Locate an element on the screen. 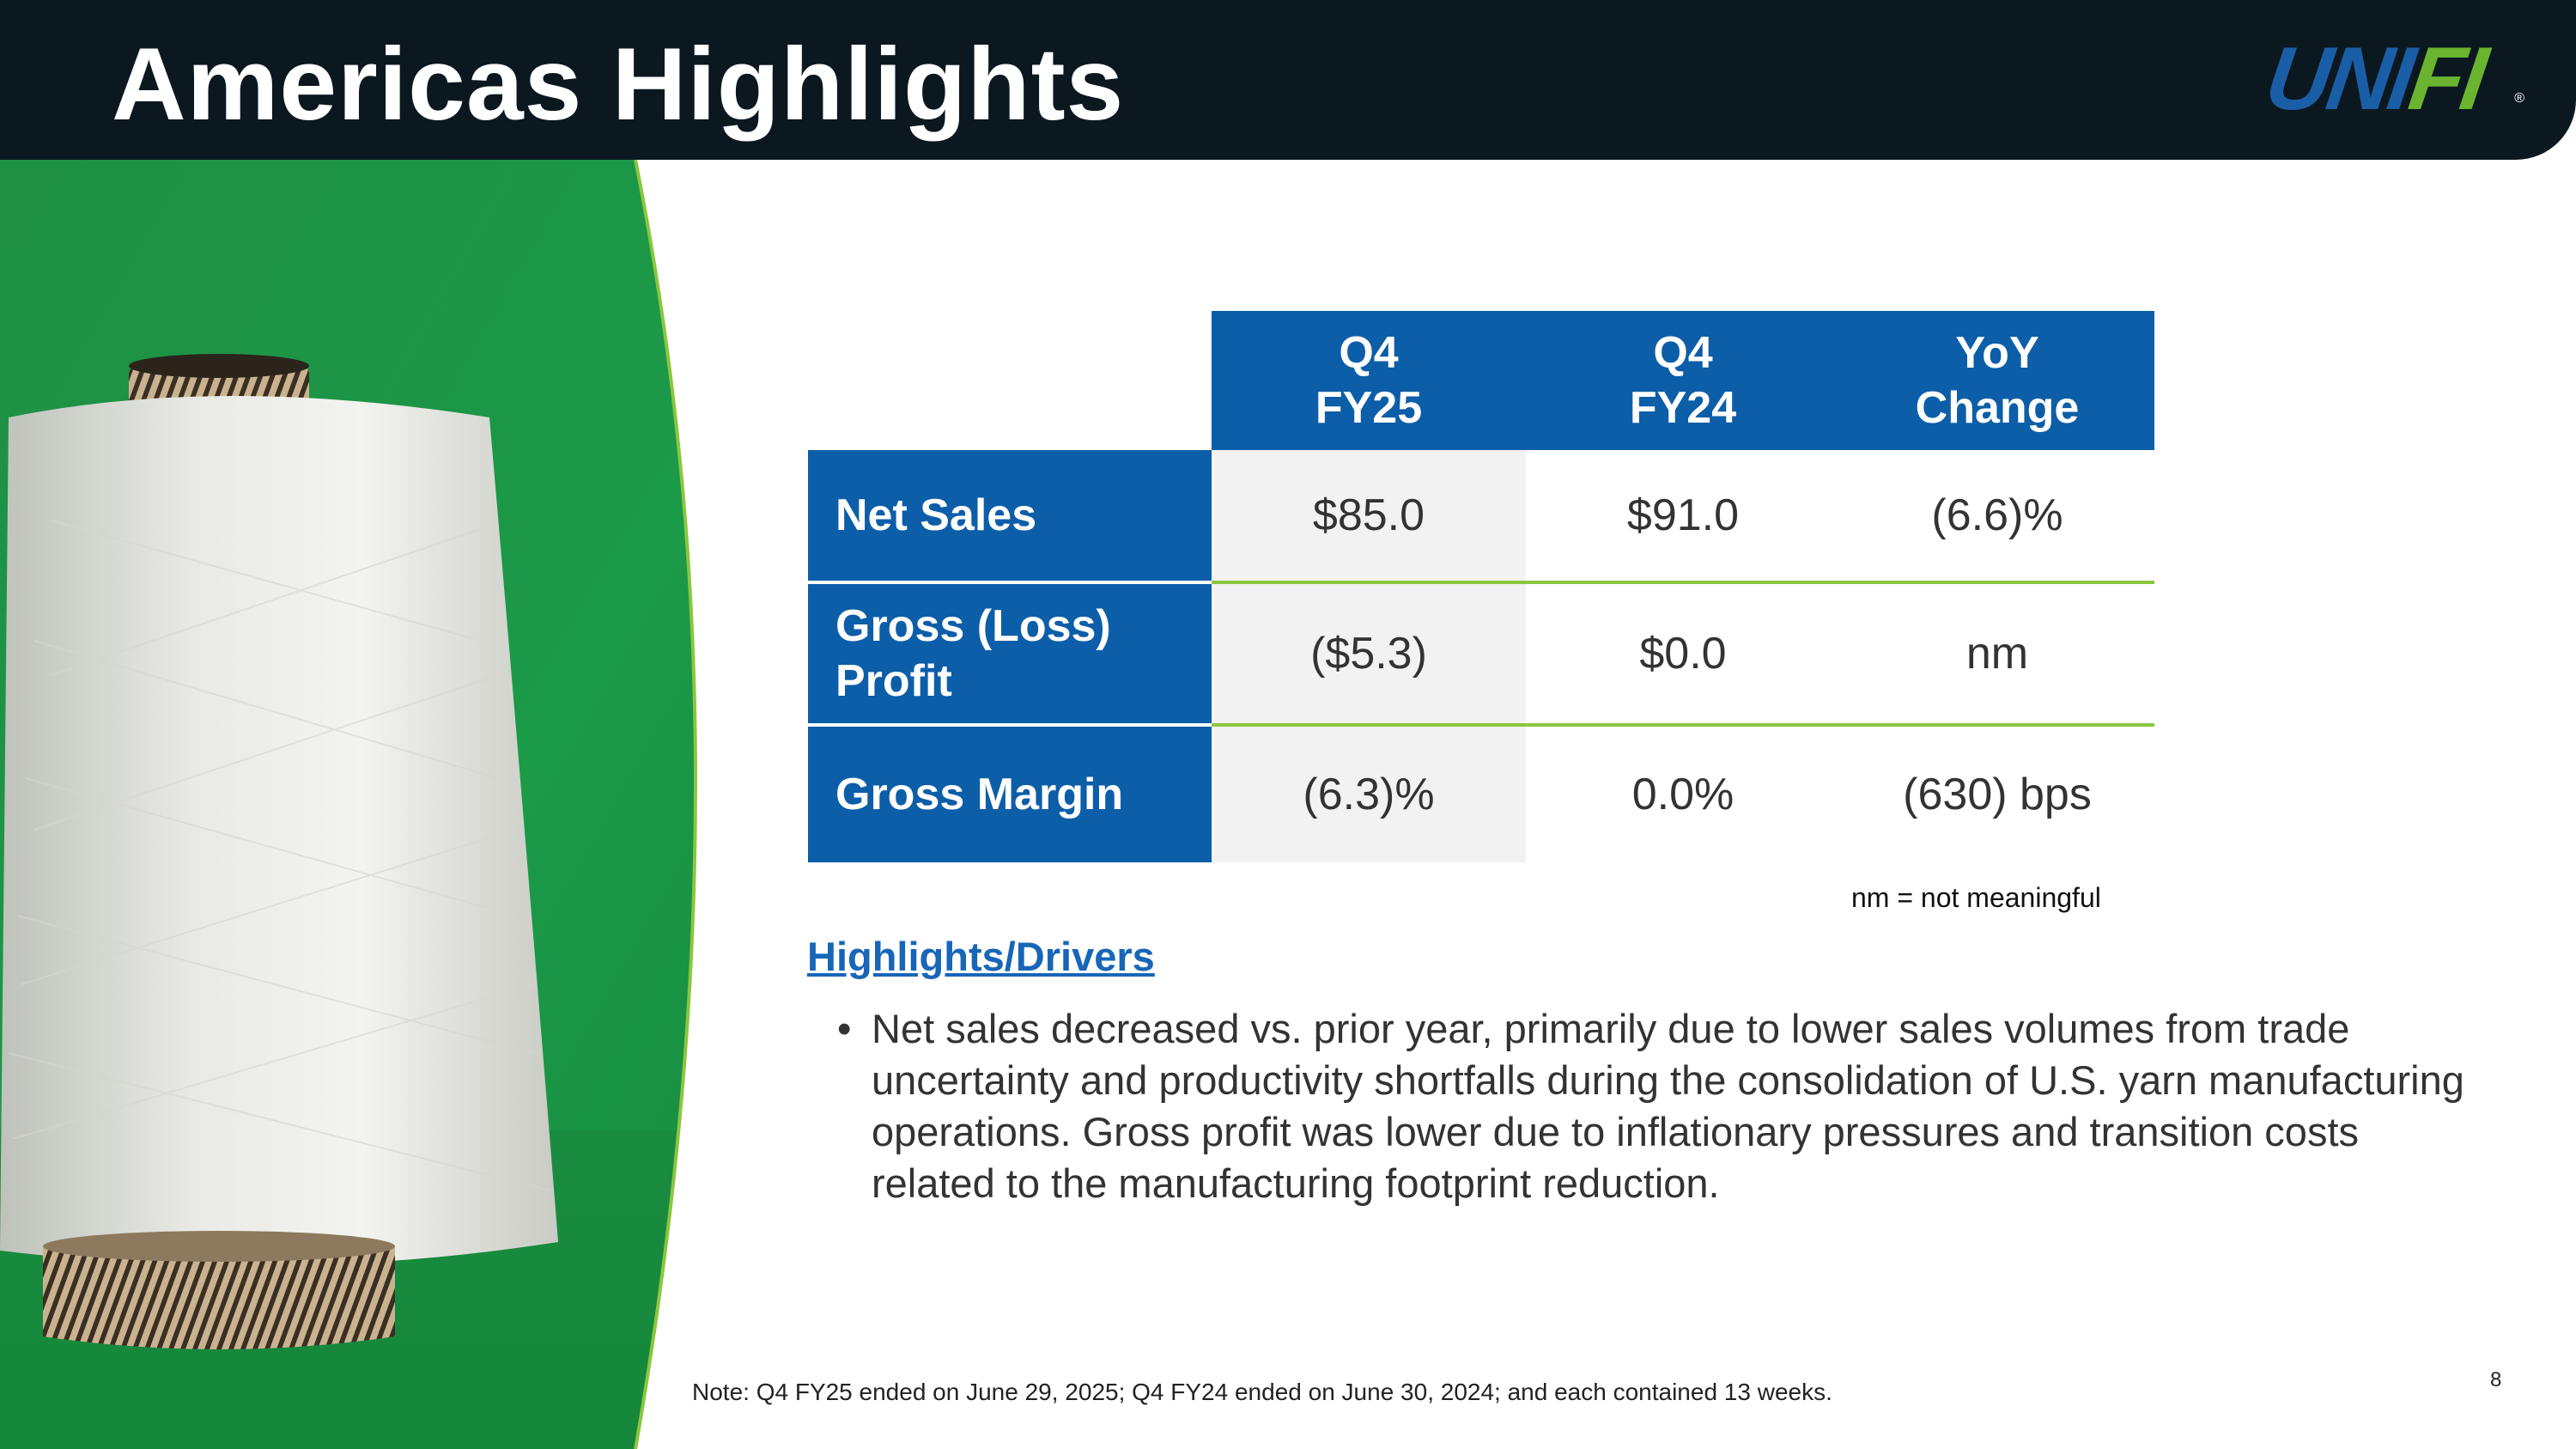 The width and height of the screenshot is (2576, 1449). column-header-q4-fy25: Q4 FY25 is located at coordinates (1369, 380).